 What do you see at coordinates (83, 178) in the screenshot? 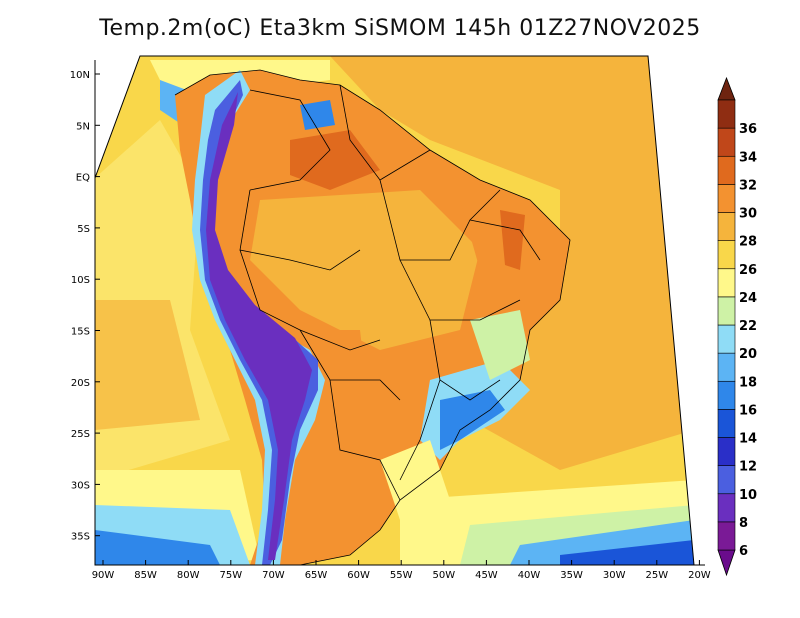
I see `lat-label-eq: EQ` at bounding box center [83, 178].